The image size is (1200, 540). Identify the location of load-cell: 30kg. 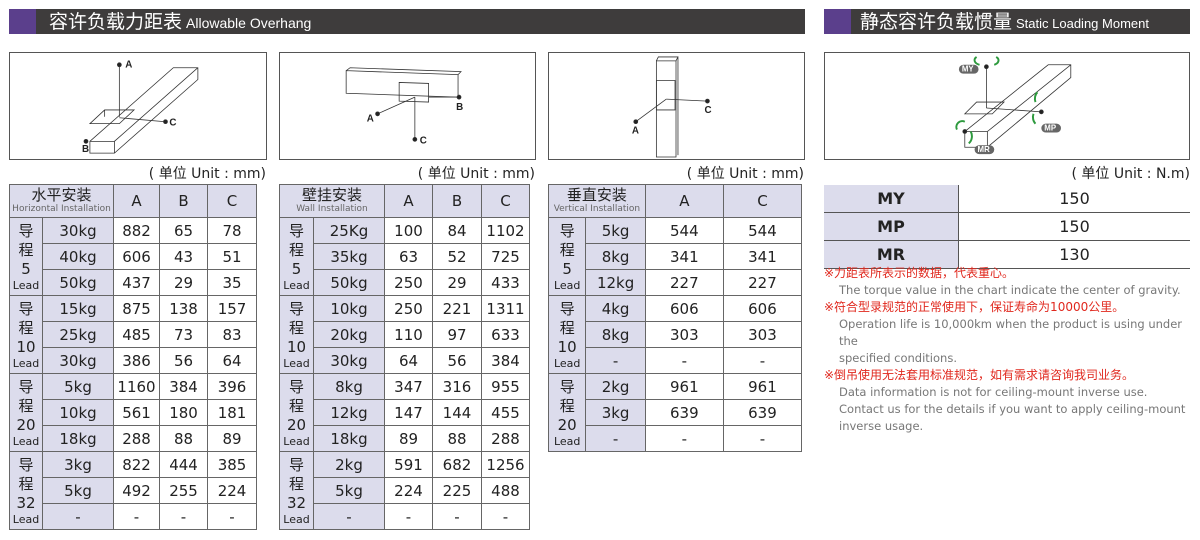
(78, 230).